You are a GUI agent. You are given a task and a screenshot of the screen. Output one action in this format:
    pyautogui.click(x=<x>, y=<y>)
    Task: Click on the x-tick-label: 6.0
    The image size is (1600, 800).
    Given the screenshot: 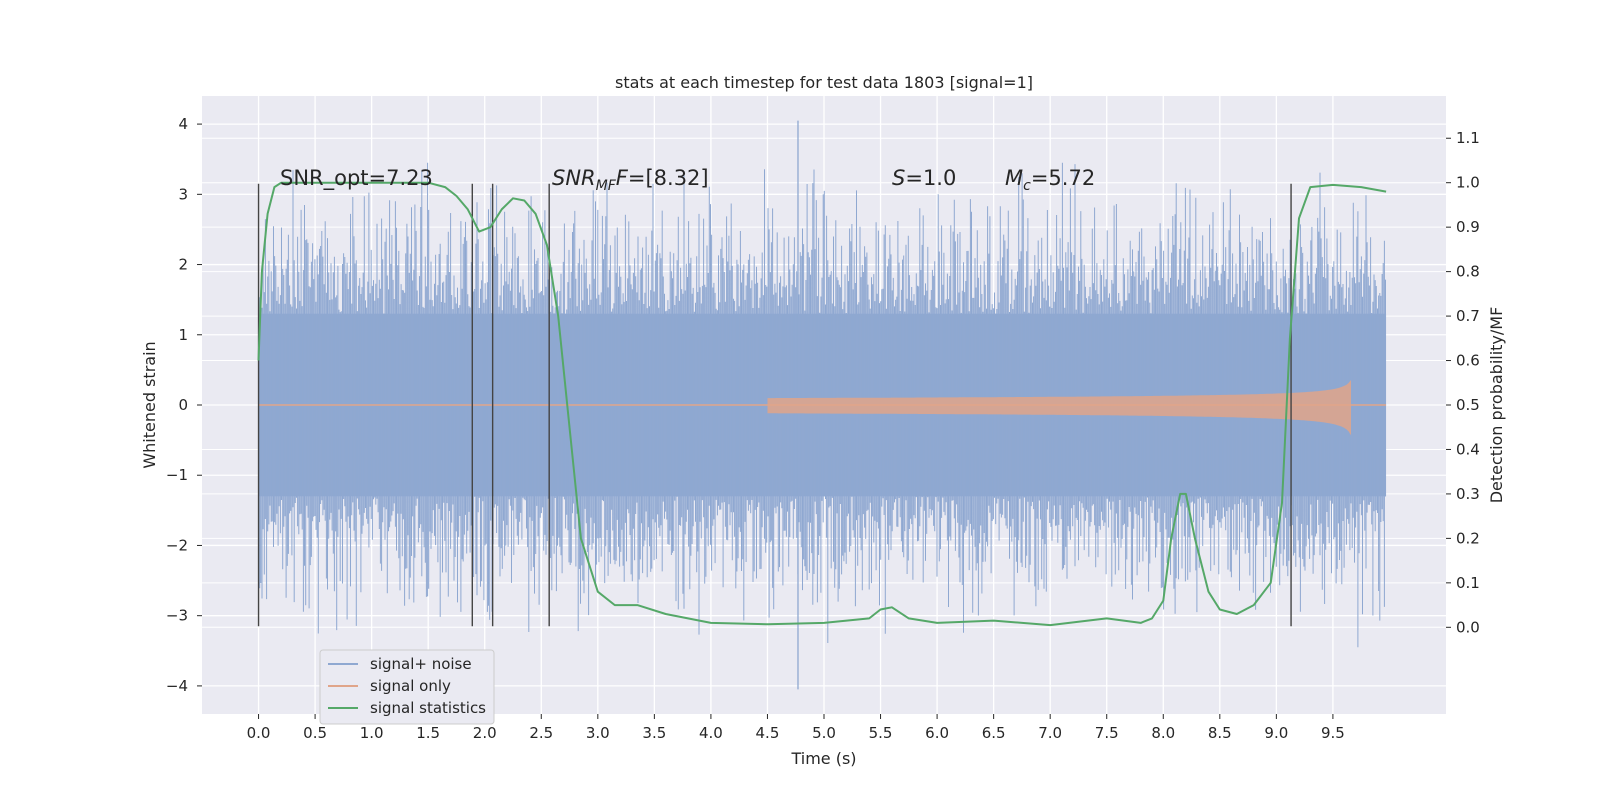 What is the action you would take?
    pyautogui.click(x=937, y=733)
    